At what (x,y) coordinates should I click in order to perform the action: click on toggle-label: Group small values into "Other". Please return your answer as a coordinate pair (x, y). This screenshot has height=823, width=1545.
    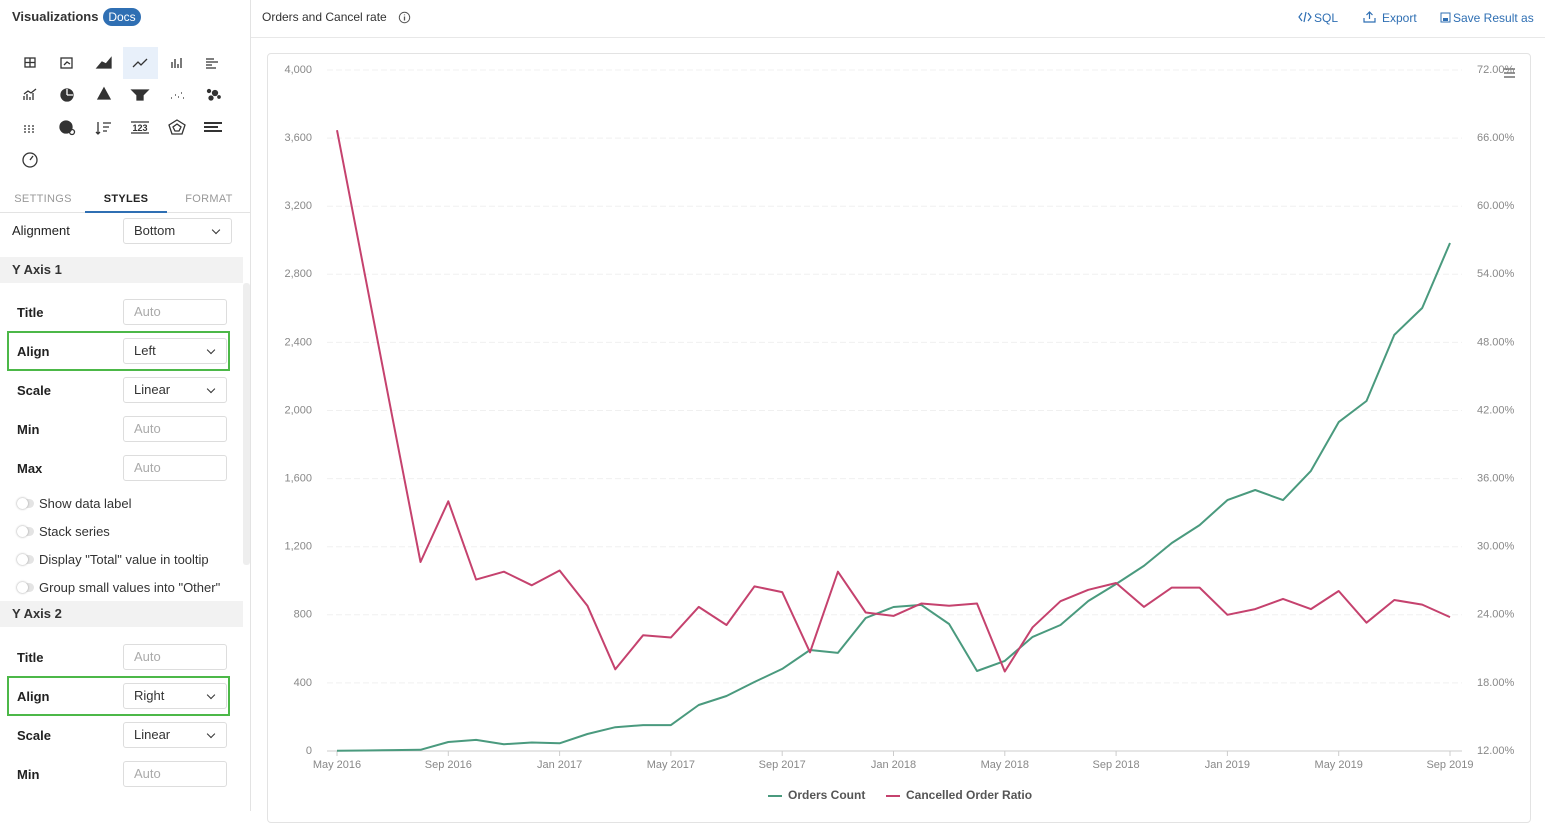
    Looking at the image, I should click on (130, 587).